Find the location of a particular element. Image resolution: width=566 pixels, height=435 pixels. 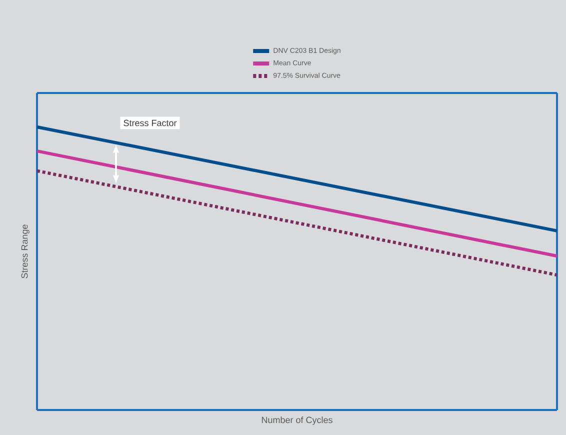

y-axis-title: Stress Range is located at coordinates (25, 251).